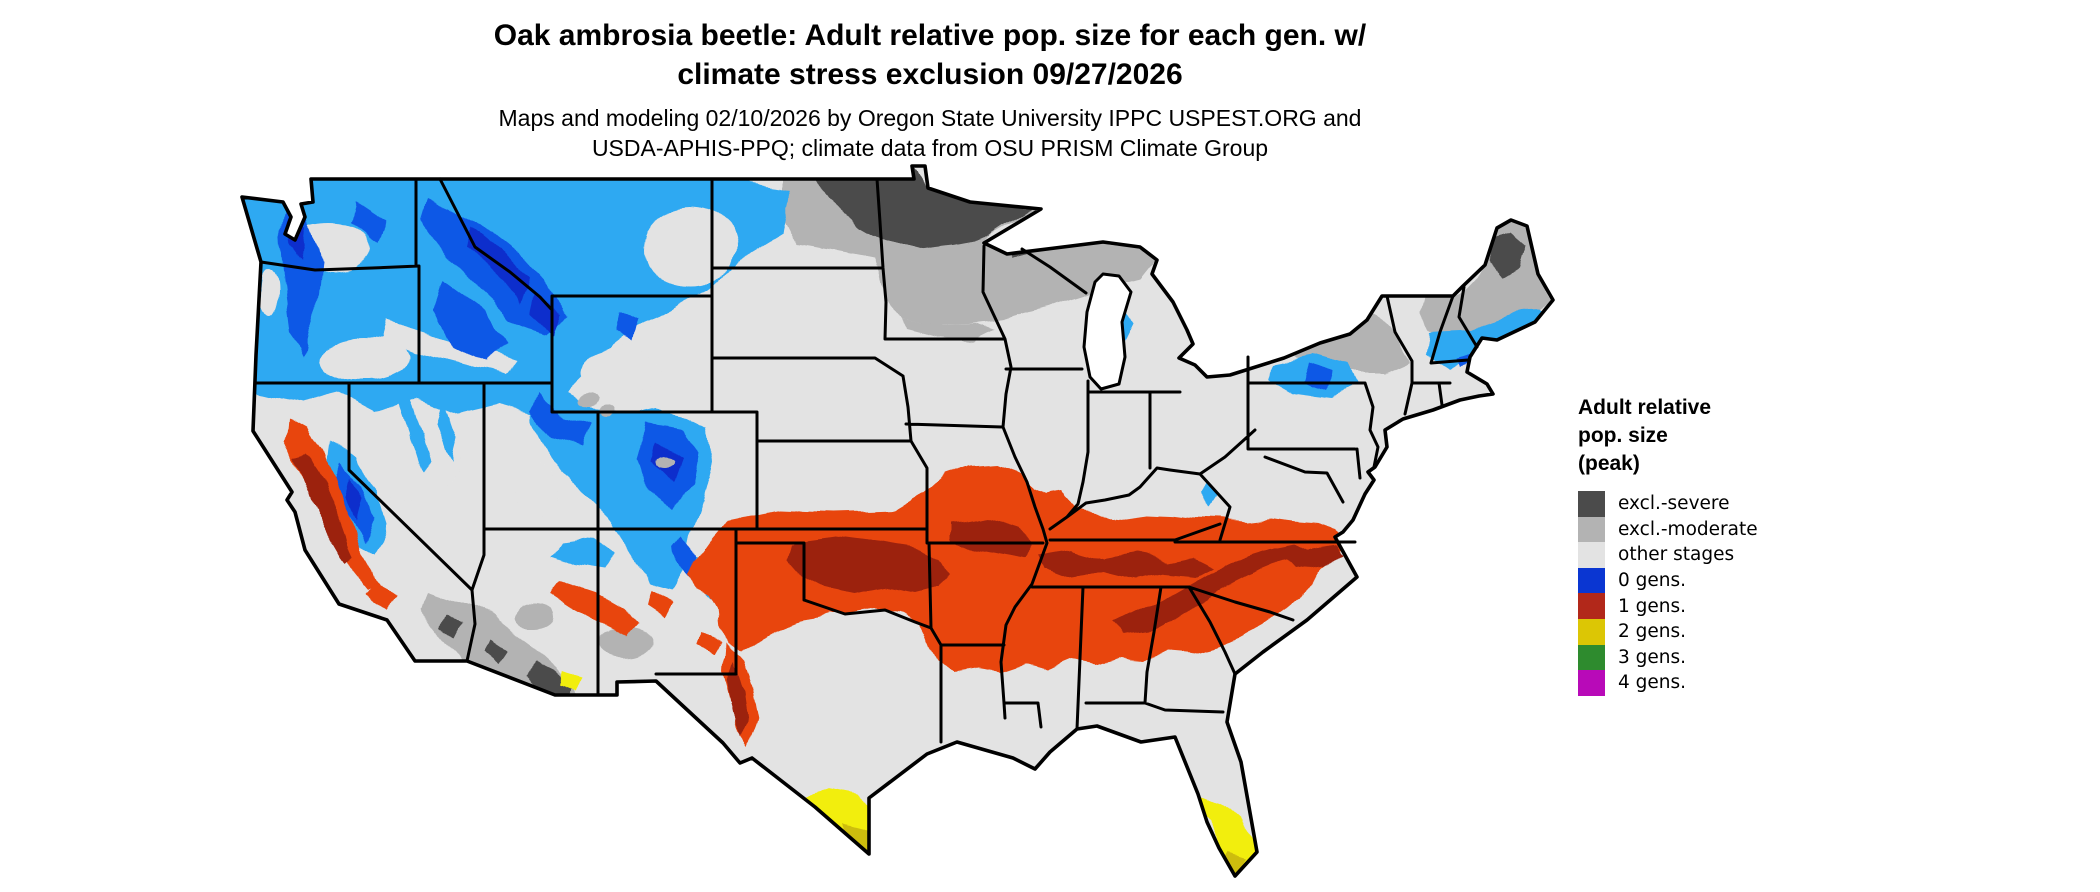  I want to click on legend-title-line-3: (peak), so click(1609, 463).